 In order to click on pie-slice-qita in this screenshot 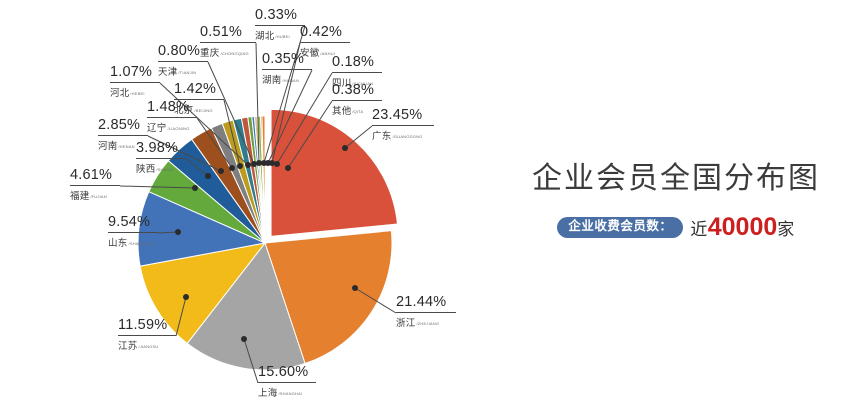, I will do `click(263, 179)`.